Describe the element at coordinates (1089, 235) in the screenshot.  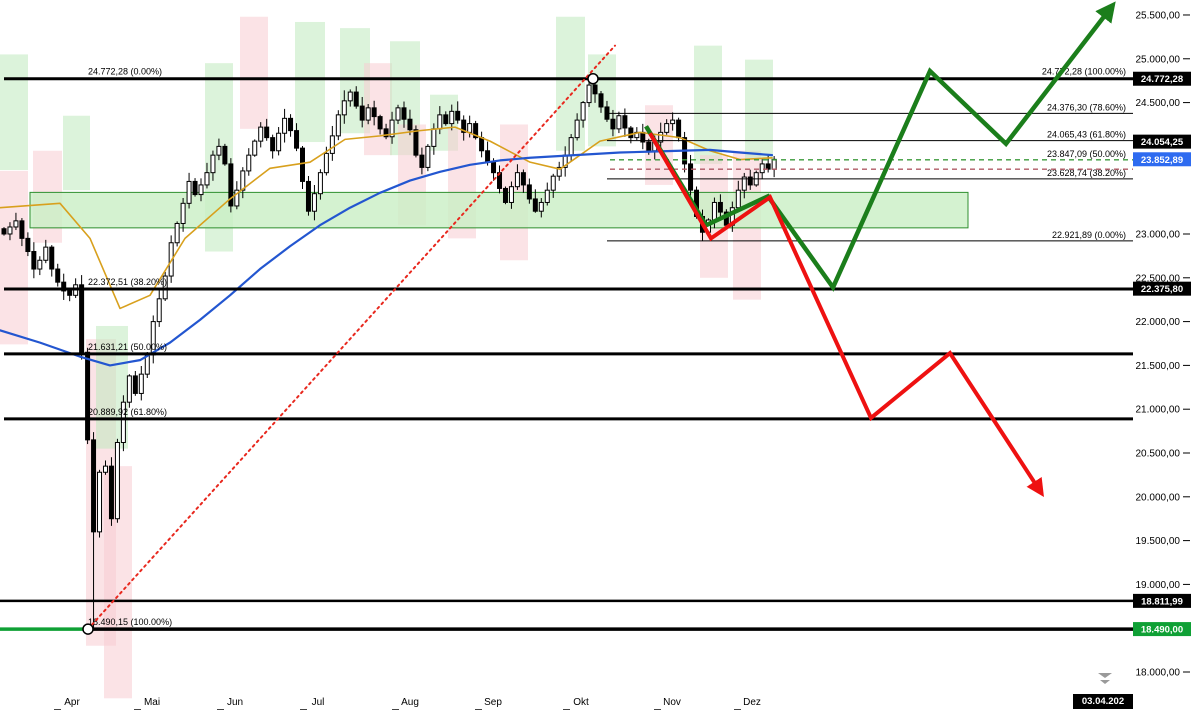
I see `fib-label-right: 22.921,89 (0.00%)` at that location.